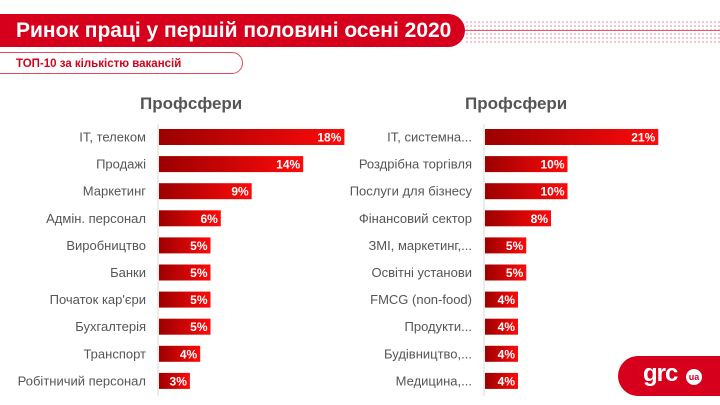 Image resolution: width=720 pixels, height=405 pixels. Describe the element at coordinates (110, 326) in the screenshot. I see `category-label: Бухгалтерія` at that location.